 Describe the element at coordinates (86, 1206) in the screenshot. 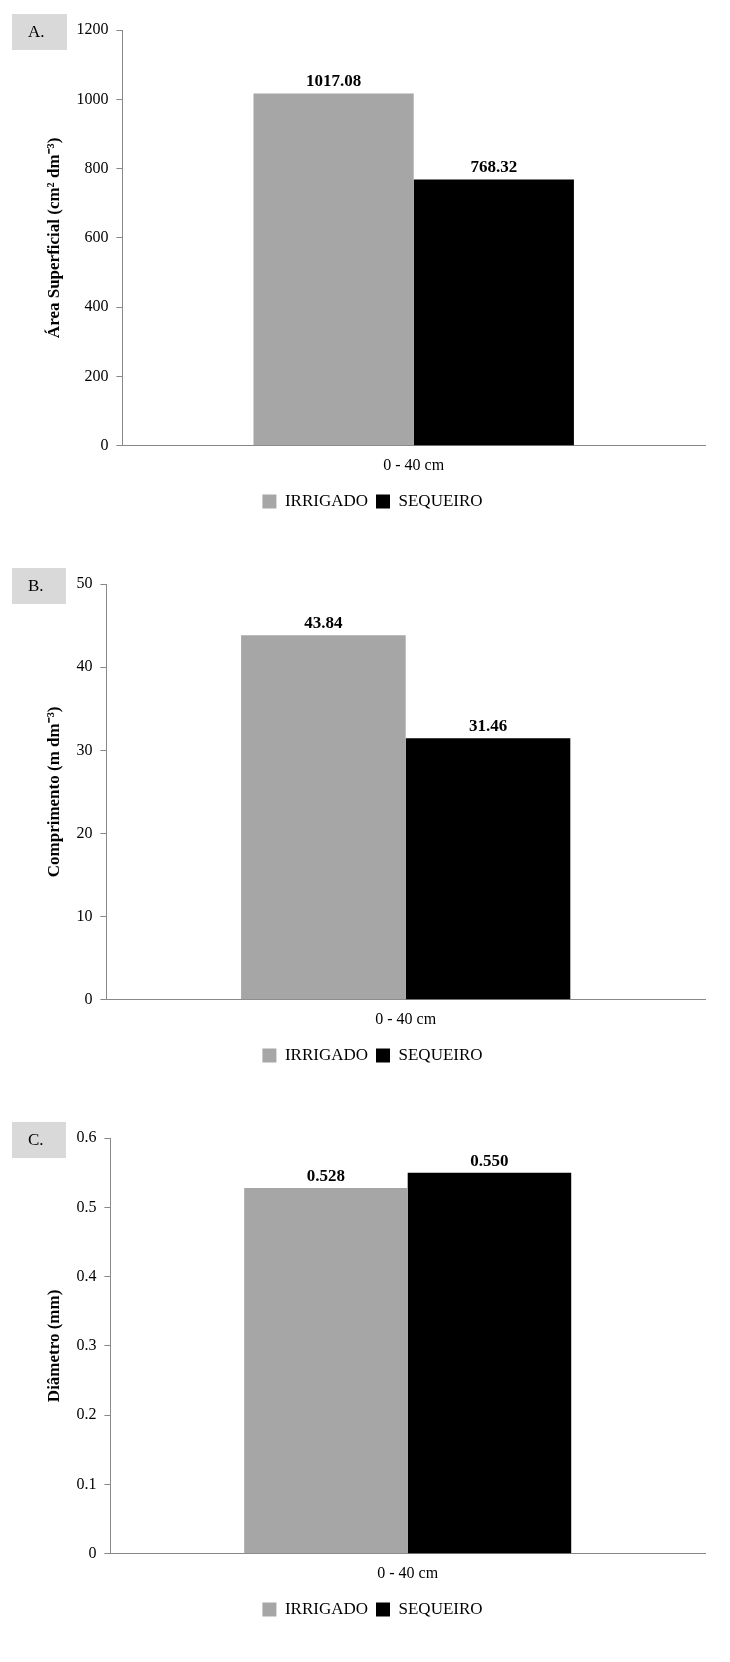

I see `y-tick-label: 0.5` at that location.